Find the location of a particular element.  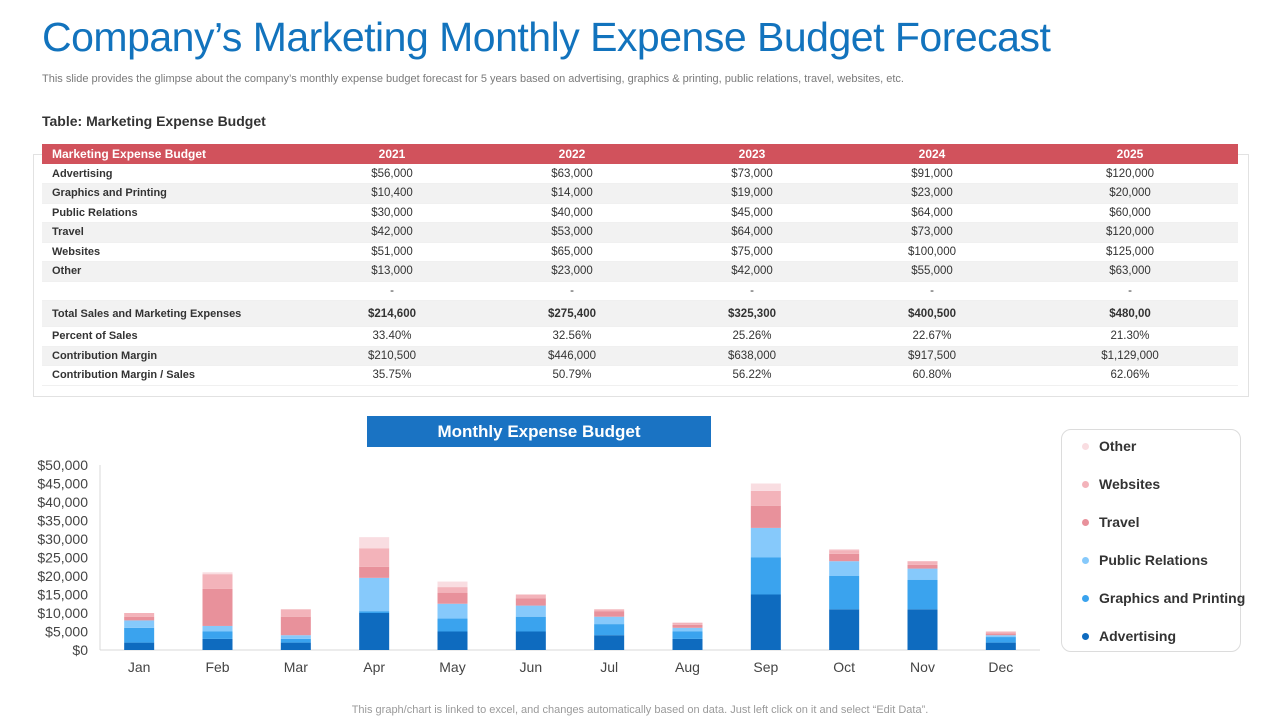

table-cell: $13,000 is located at coordinates (392, 271).